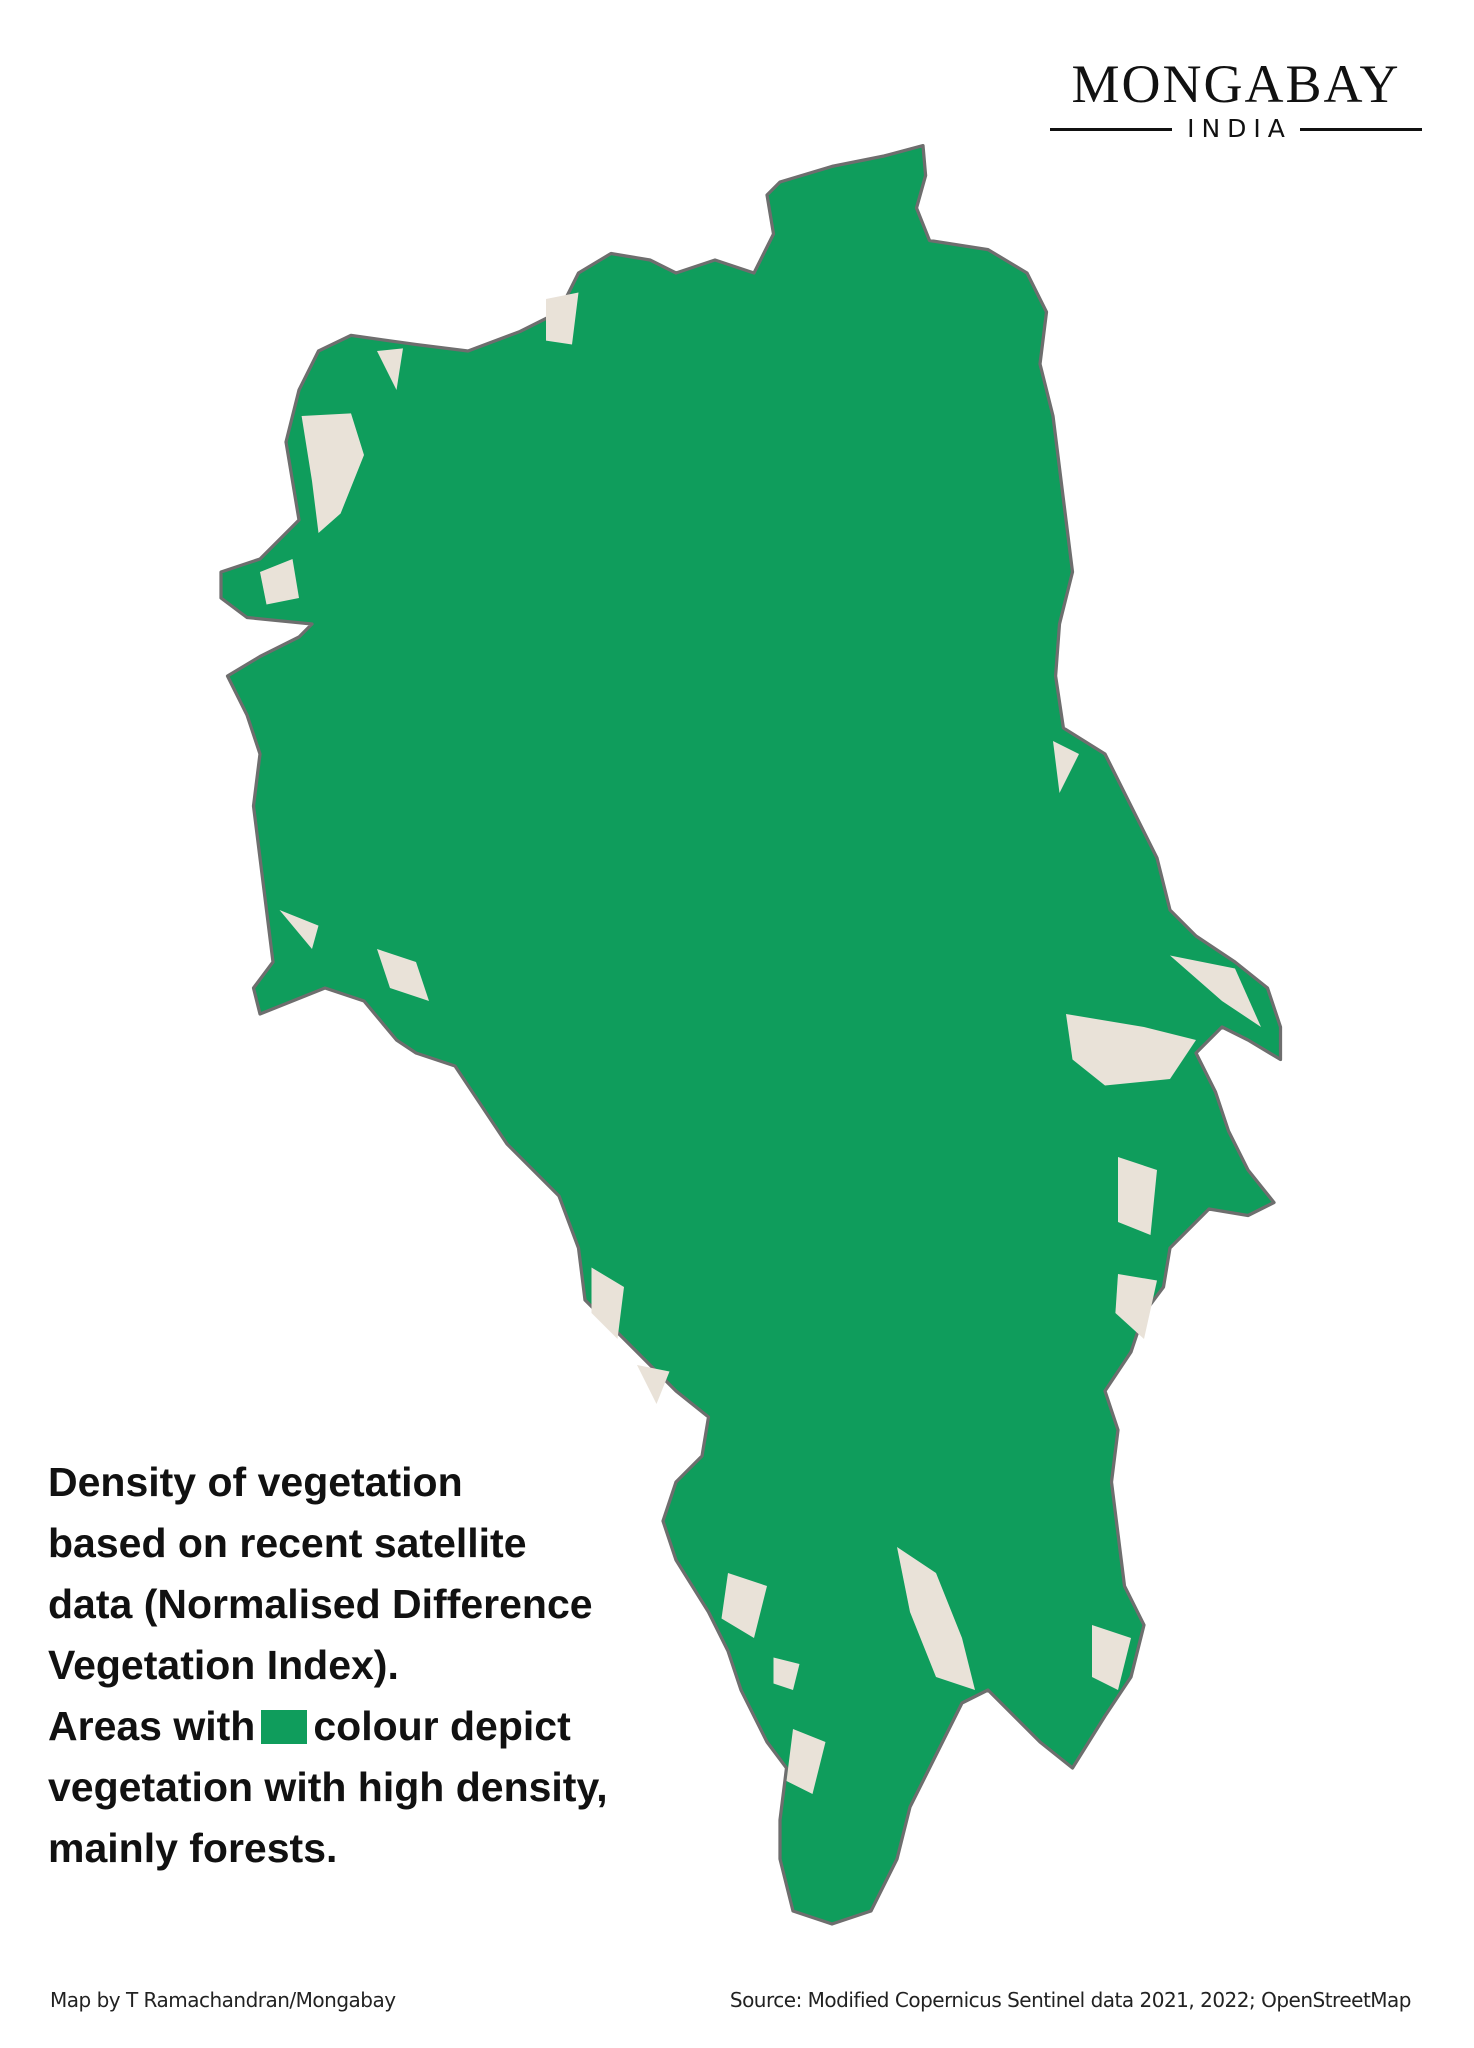 This screenshot has height=2048, width=1474. I want to click on caption-line: mainly forests., so click(193, 1848).